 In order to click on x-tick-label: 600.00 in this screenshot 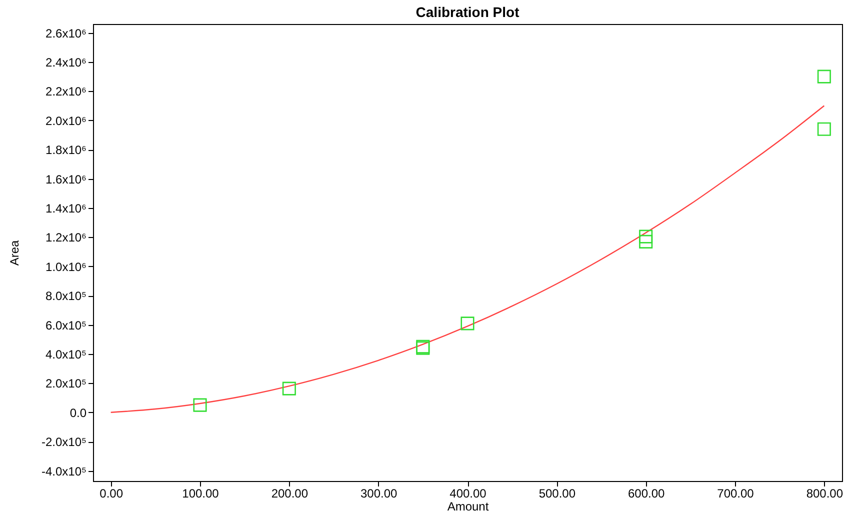, I will do `click(647, 493)`.